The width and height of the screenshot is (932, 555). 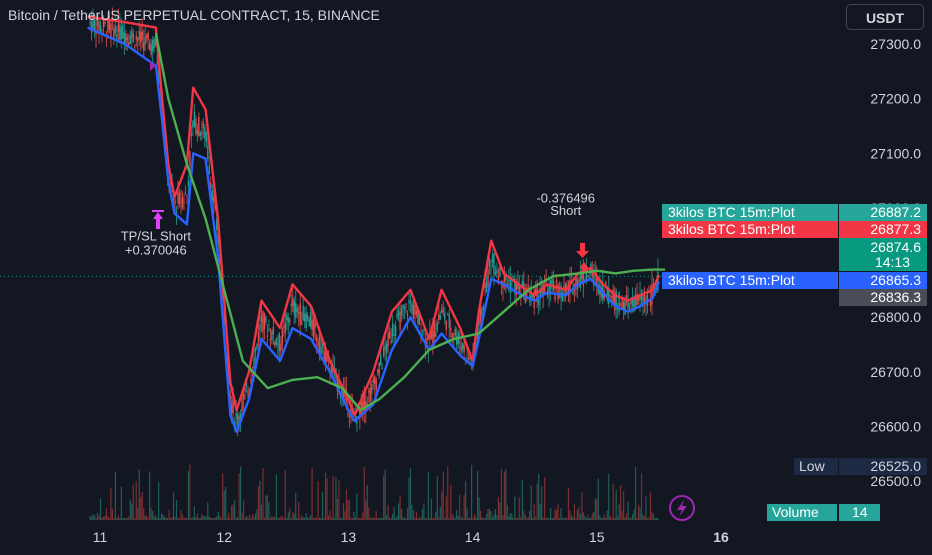 What do you see at coordinates (100, 537) in the screenshot?
I see `time-tick-label: 11` at bounding box center [100, 537].